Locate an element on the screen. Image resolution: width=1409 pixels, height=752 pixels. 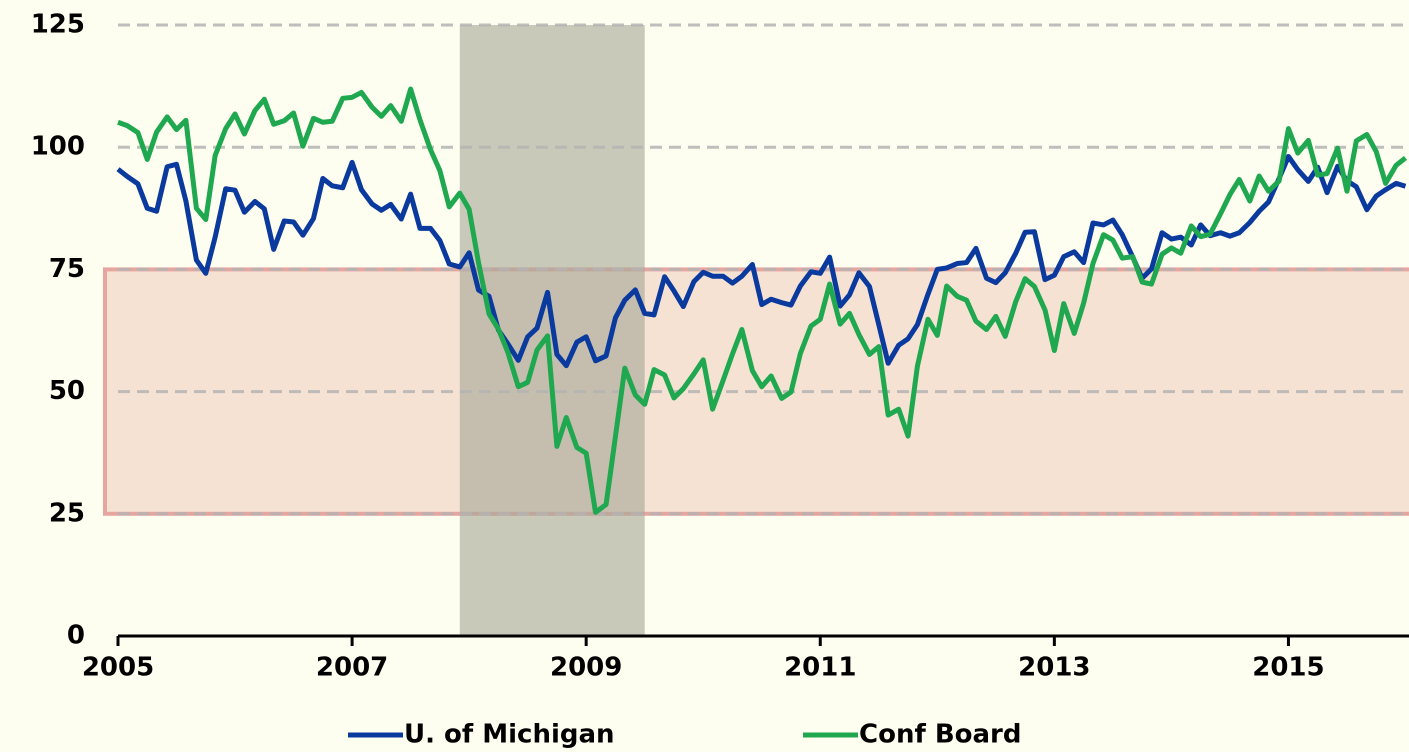
y-tick-label: 50 is located at coordinates (67, 391).